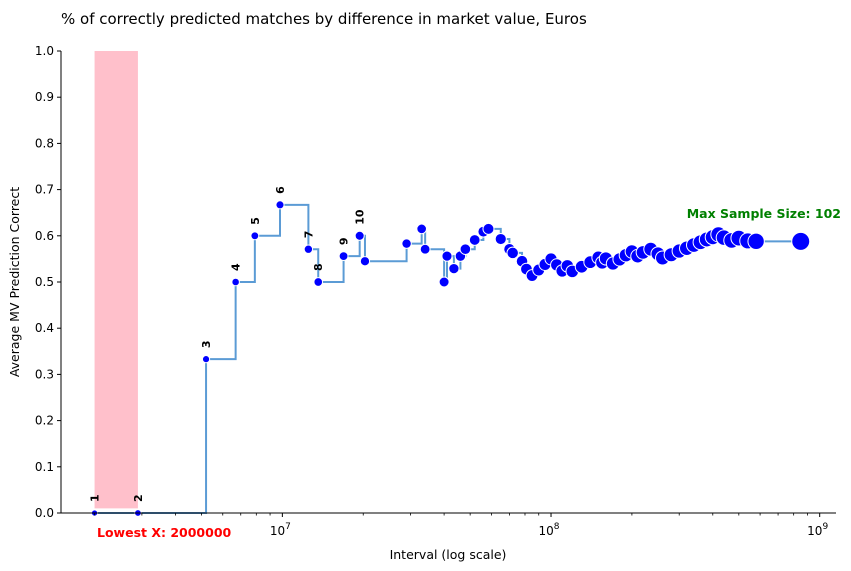  What do you see at coordinates (44, 236) in the screenshot?
I see `y-tick-label: 0.6` at bounding box center [44, 236].